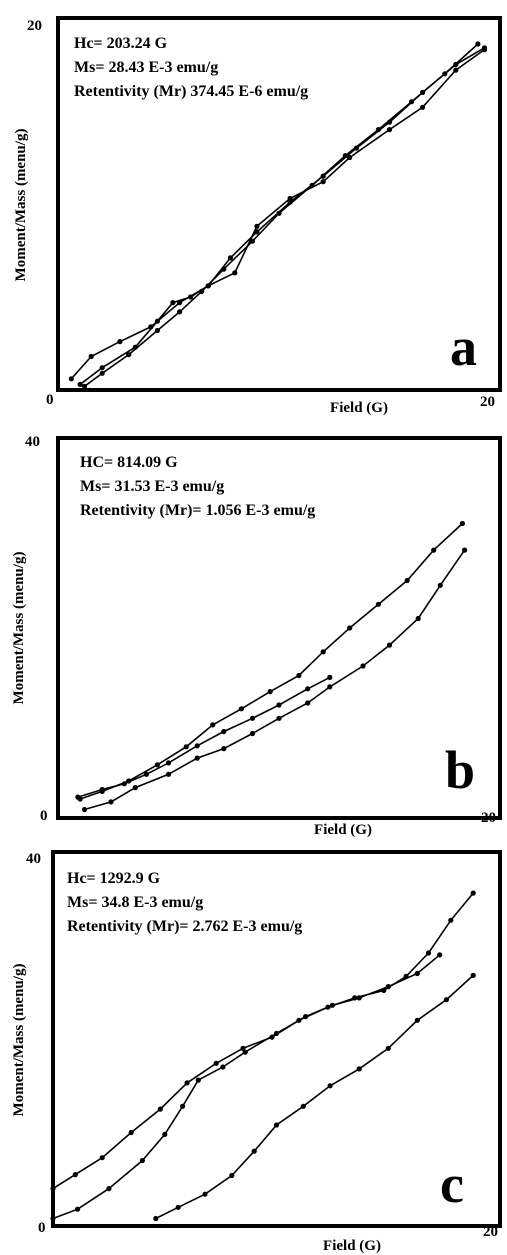  Describe the element at coordinates (460, 770) in the screenshot. I see `panel-label: b` at that location.